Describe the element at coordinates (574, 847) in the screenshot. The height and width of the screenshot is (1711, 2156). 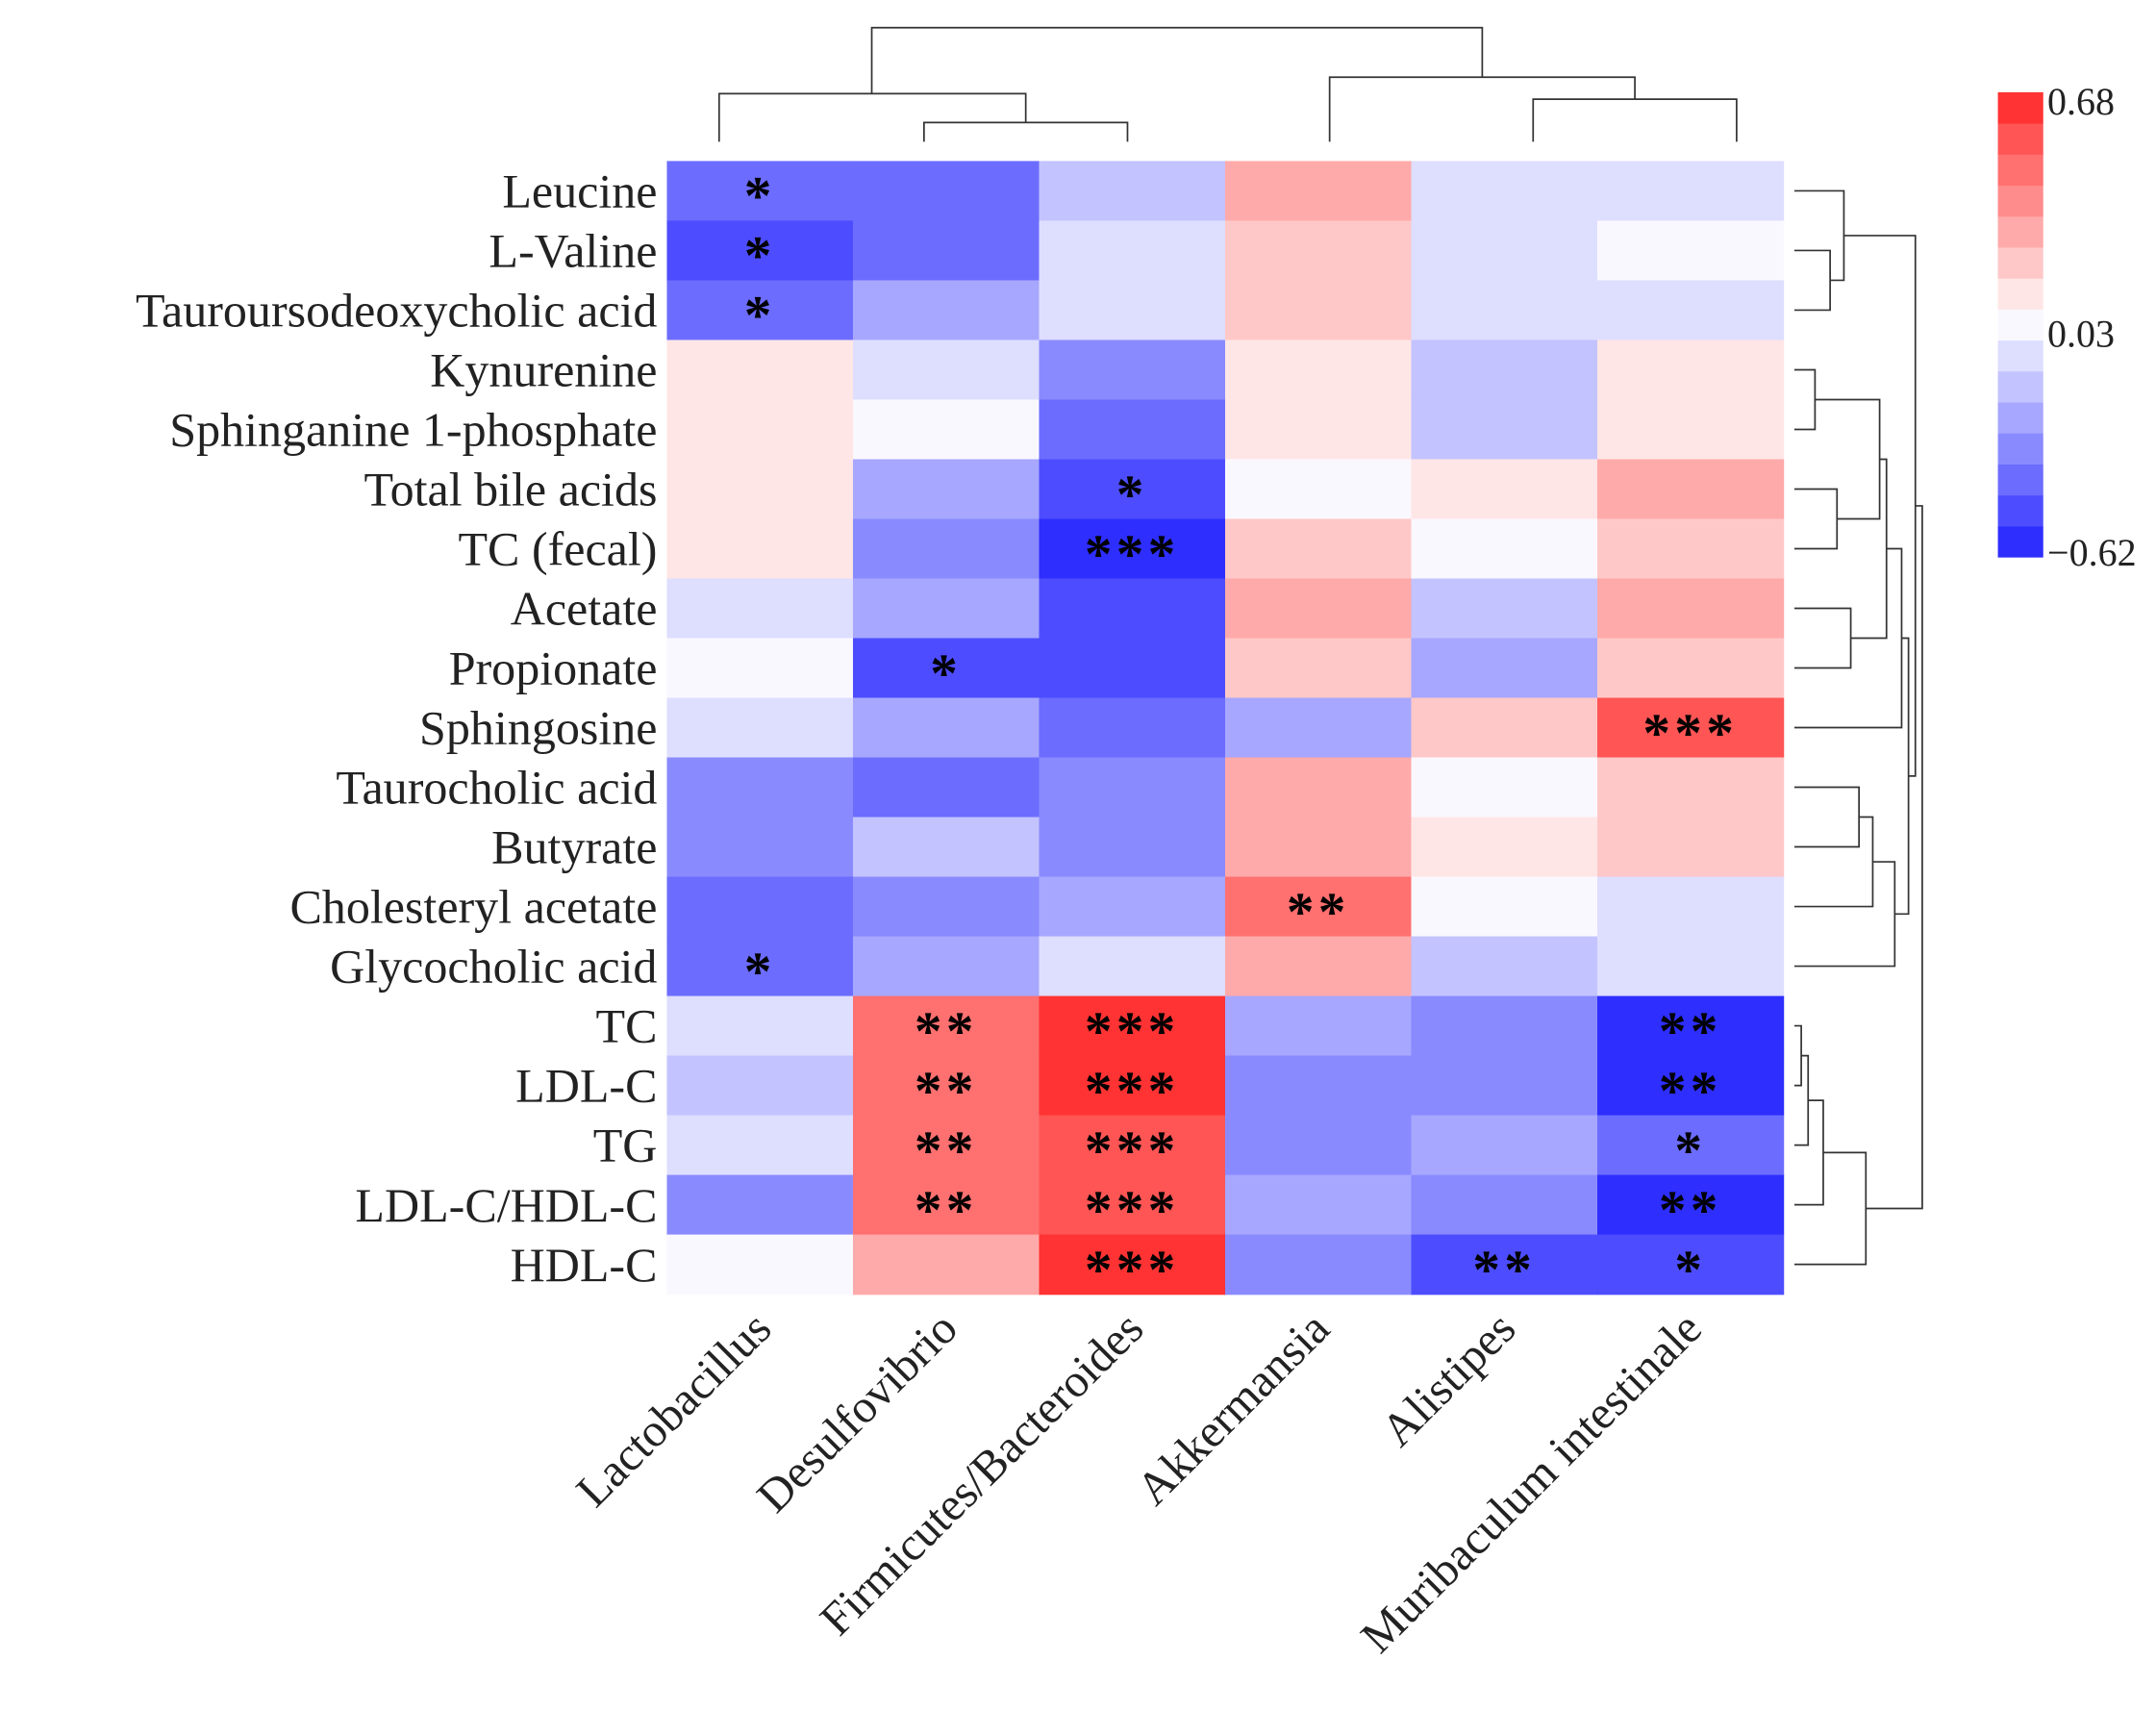
I see `row-label: Butyrate` at that location.